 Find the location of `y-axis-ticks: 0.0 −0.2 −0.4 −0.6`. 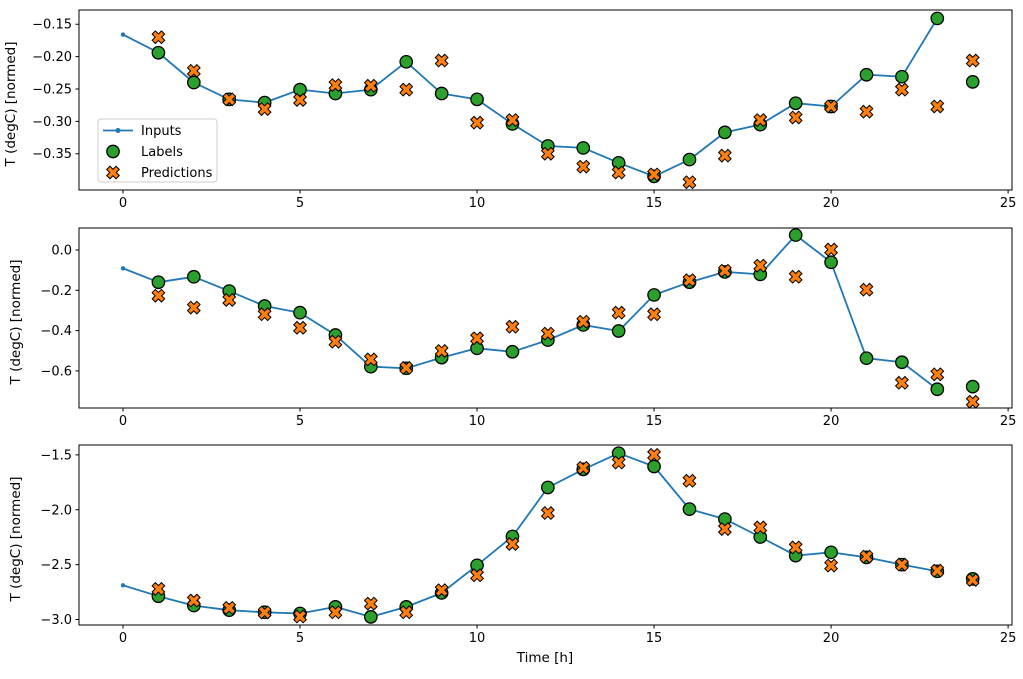

y-axis-ticks: 0.0 −0.2 −0.4 −0.6 is located at coordinates (59, 311).